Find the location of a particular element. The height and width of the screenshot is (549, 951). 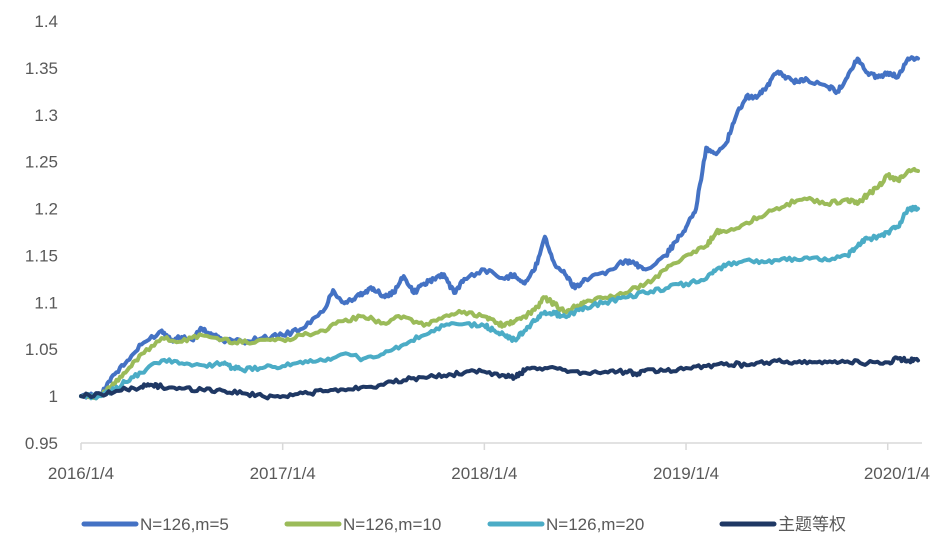

y-tick-label: 0.95 is located at coordinates (41, 443).